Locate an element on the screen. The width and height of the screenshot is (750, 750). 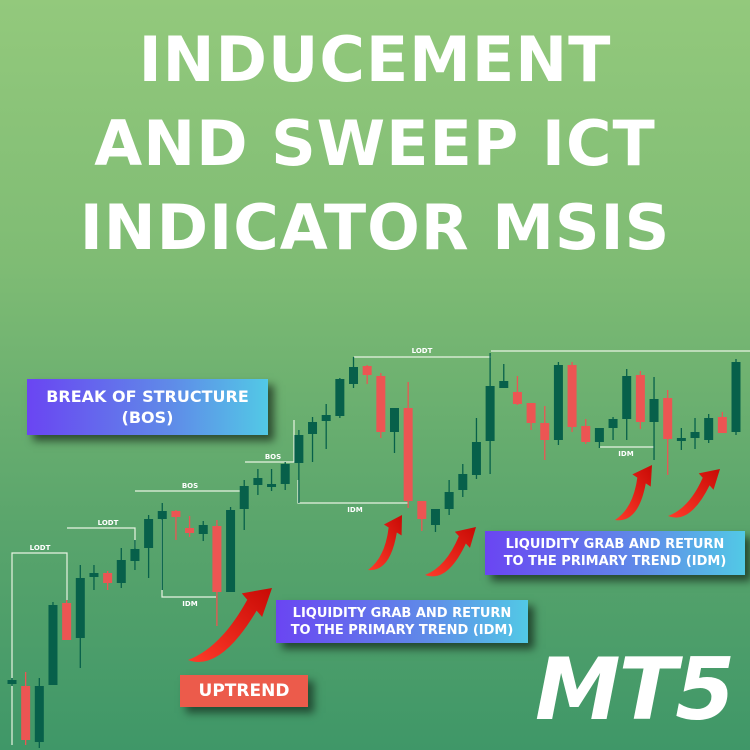
mt5-logo: MT5 is located at coordinates (635, 690).